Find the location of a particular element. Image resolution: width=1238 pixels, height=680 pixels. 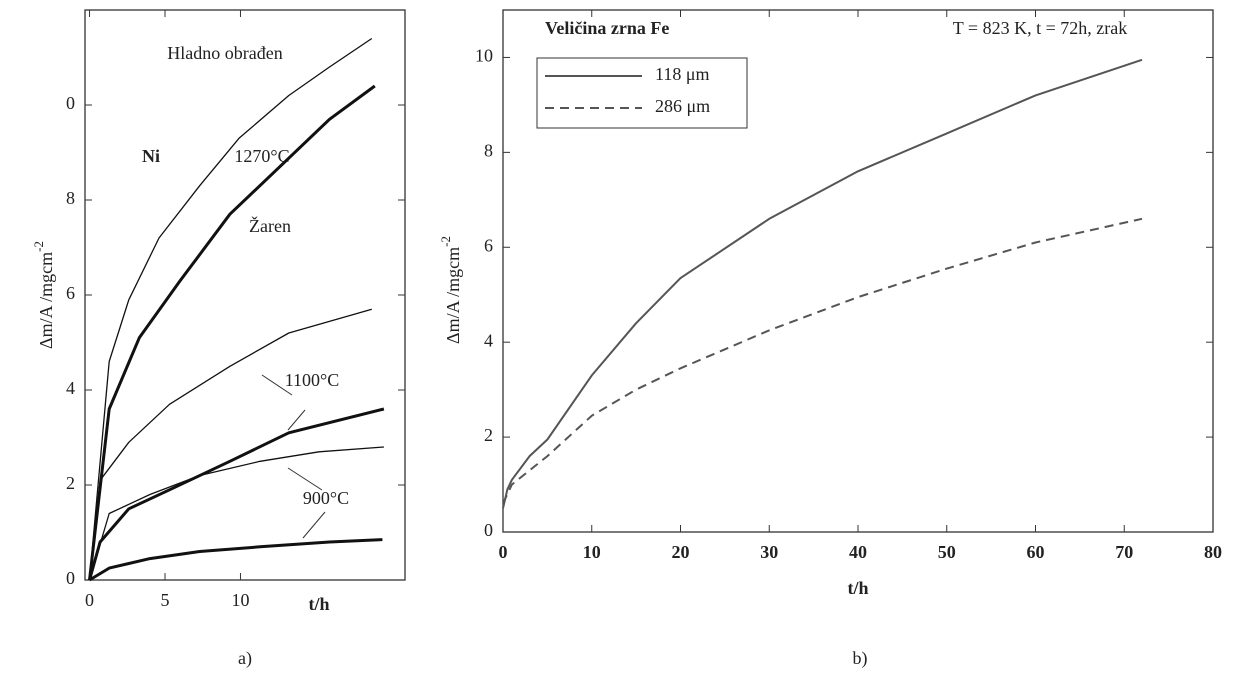

x-tick-label: 5 is located at coordinates (165, 600).